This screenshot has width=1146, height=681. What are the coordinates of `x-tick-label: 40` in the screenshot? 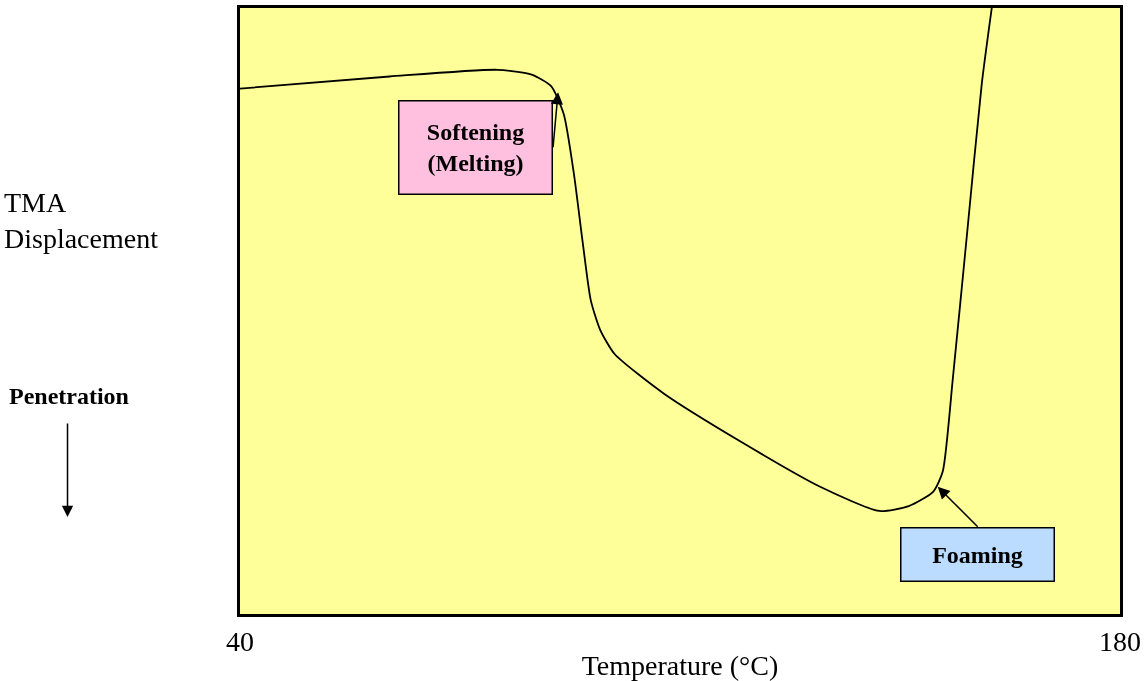 It's located at (240, 641).